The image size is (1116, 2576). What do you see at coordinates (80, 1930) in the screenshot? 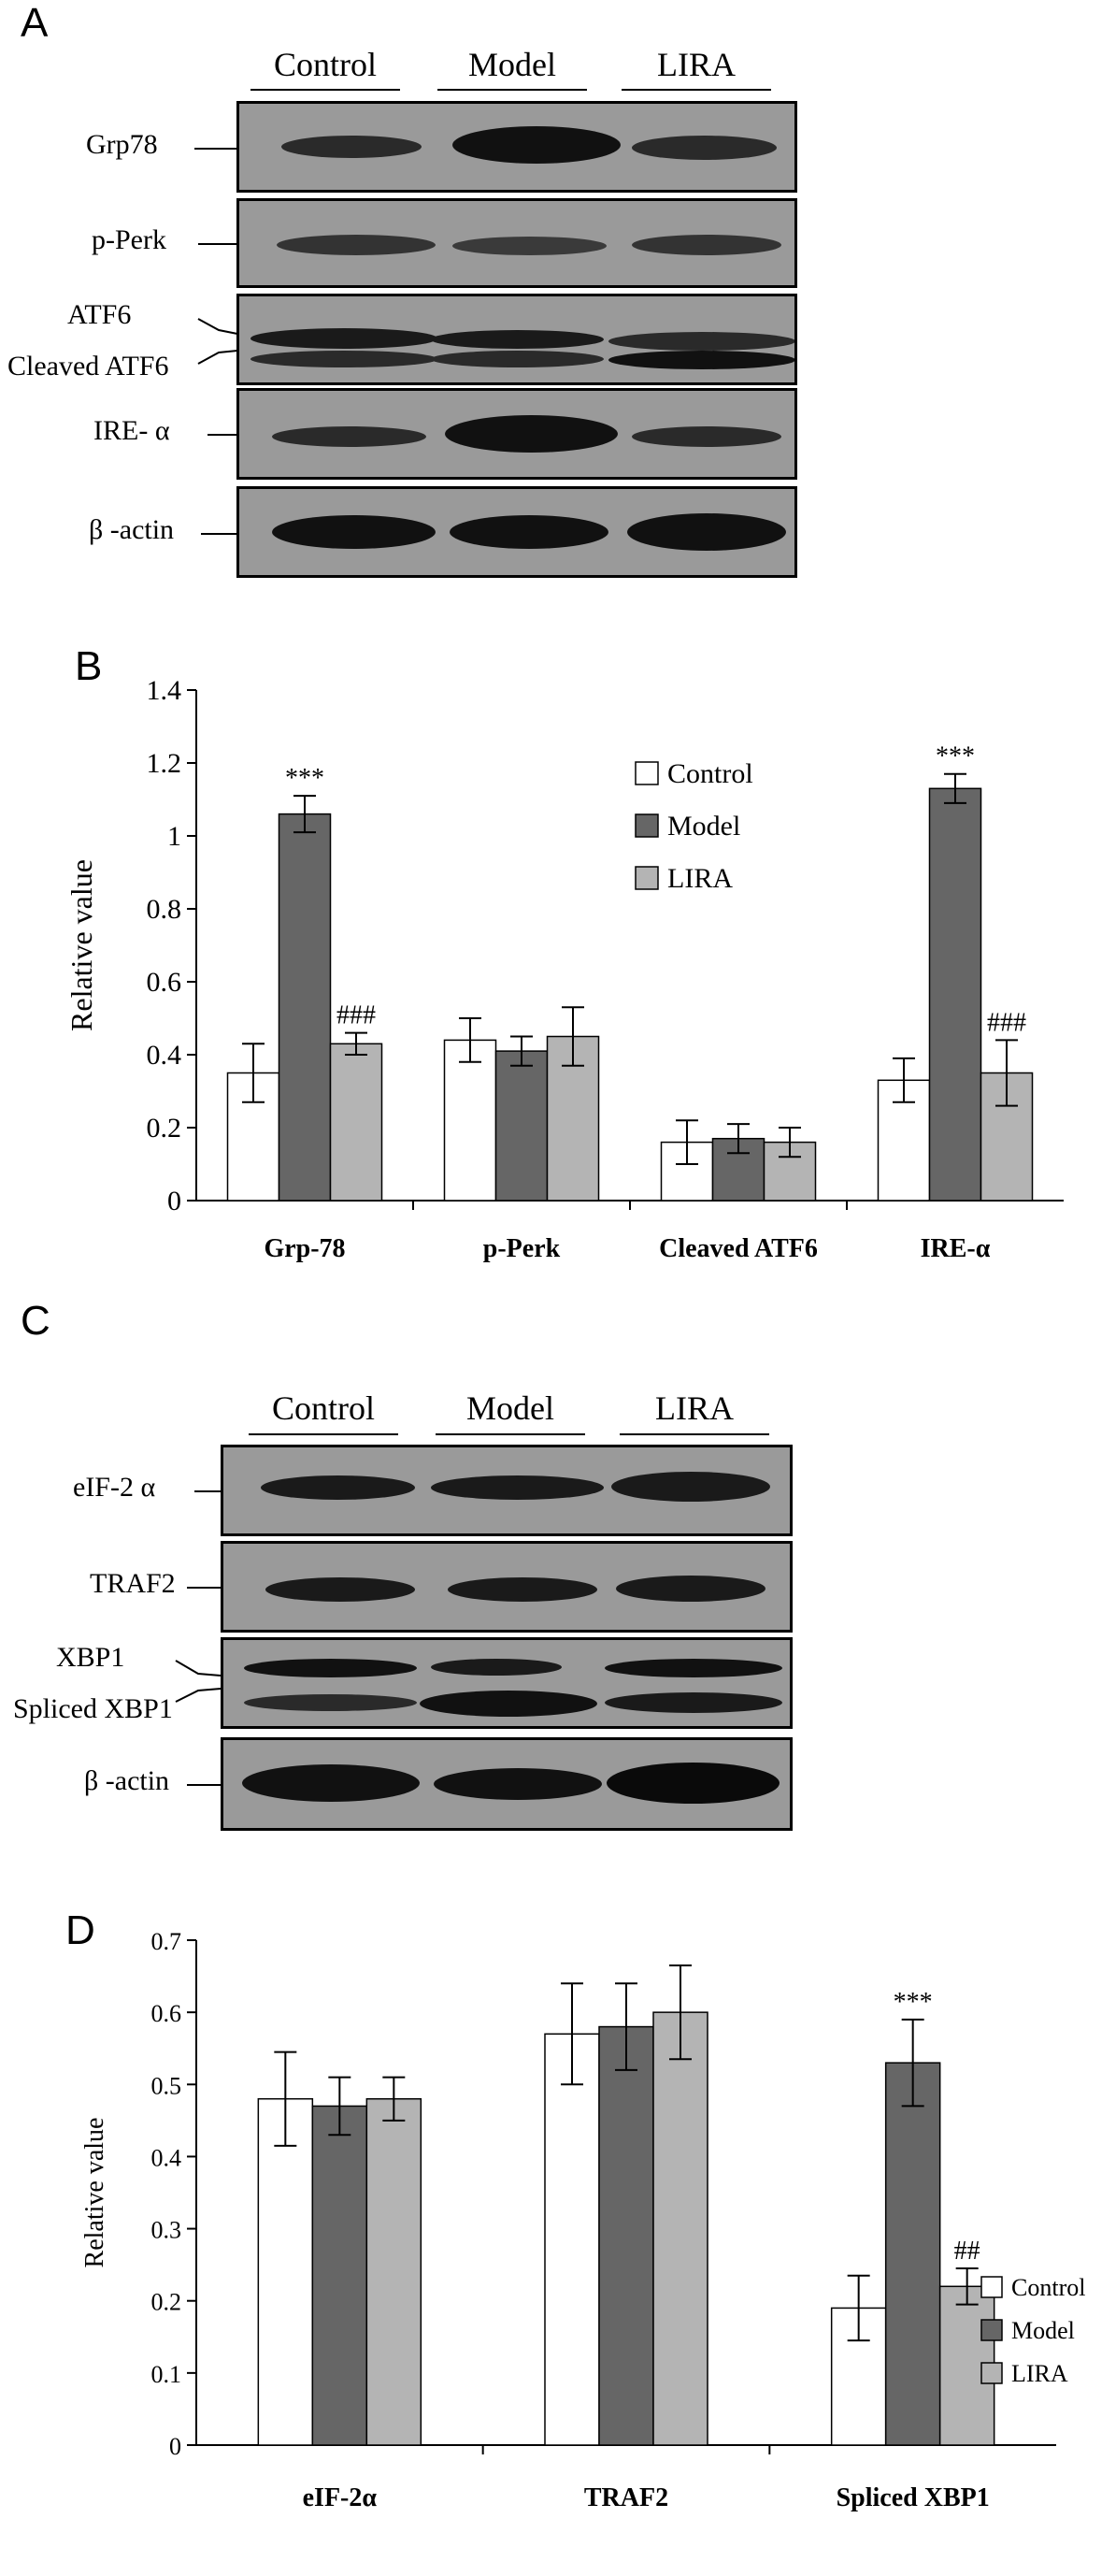
I see `panel-d-letter: D` at bounding box center [80, 1930].